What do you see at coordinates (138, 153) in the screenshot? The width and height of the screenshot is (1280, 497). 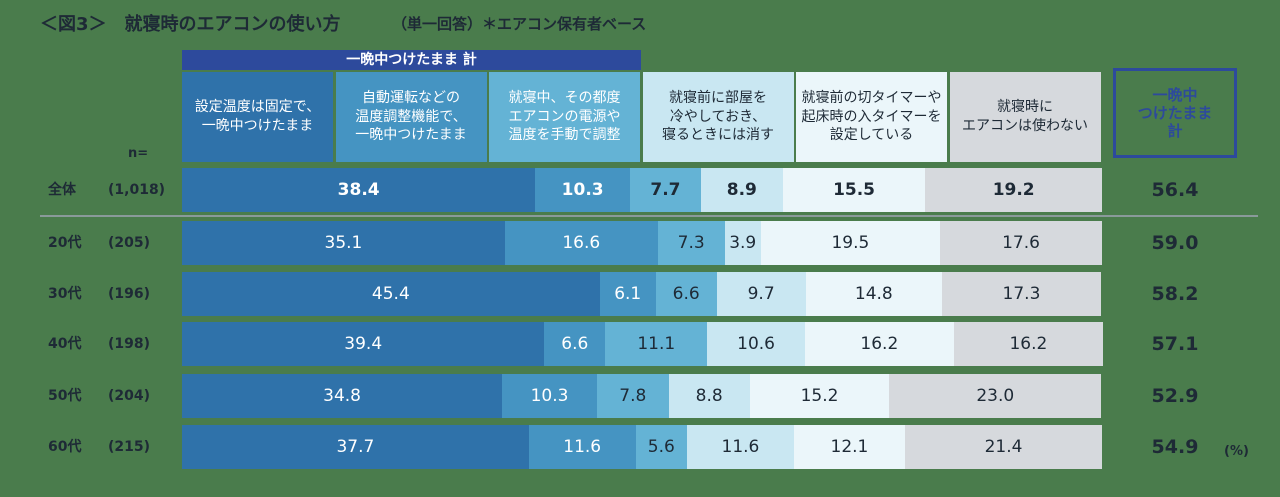 I see `n-label: n=` at bounding box center [138, 153].